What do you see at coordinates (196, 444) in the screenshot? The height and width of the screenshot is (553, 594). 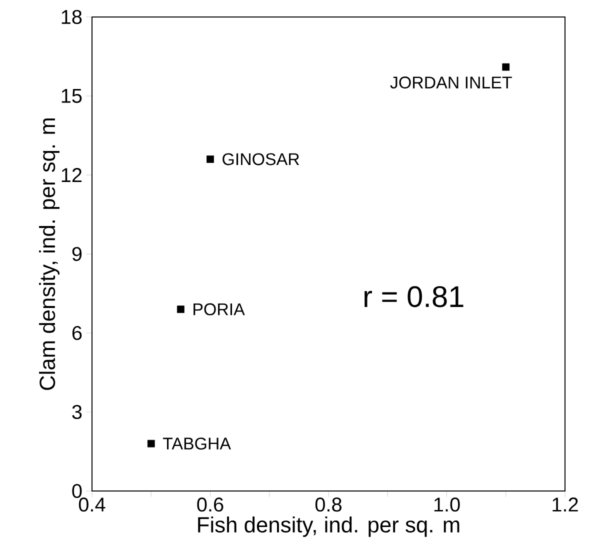 I see `annotation: TABGHA` at bounding box center [196, 444].